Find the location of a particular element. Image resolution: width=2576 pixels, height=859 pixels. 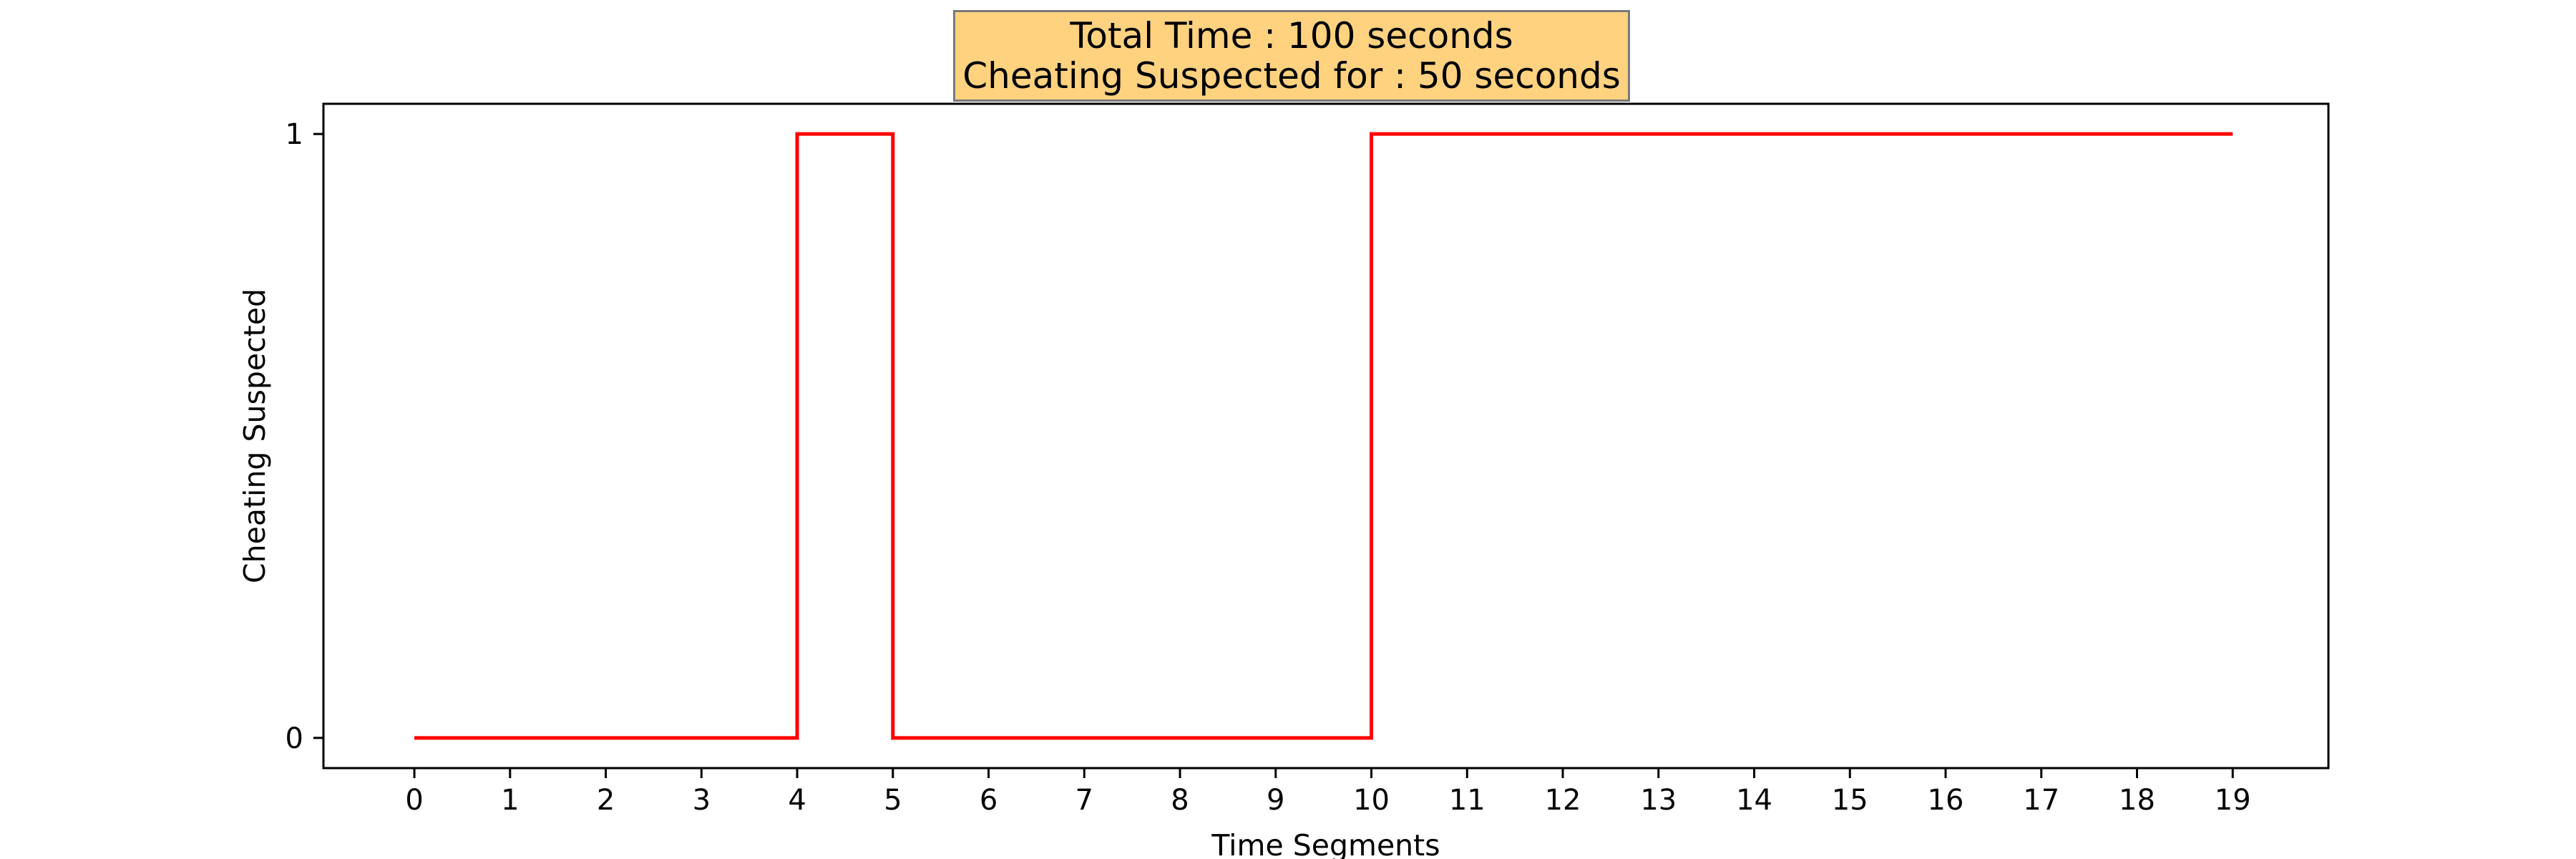

x-tick-label: 5 is located at coordinates (893, 800).